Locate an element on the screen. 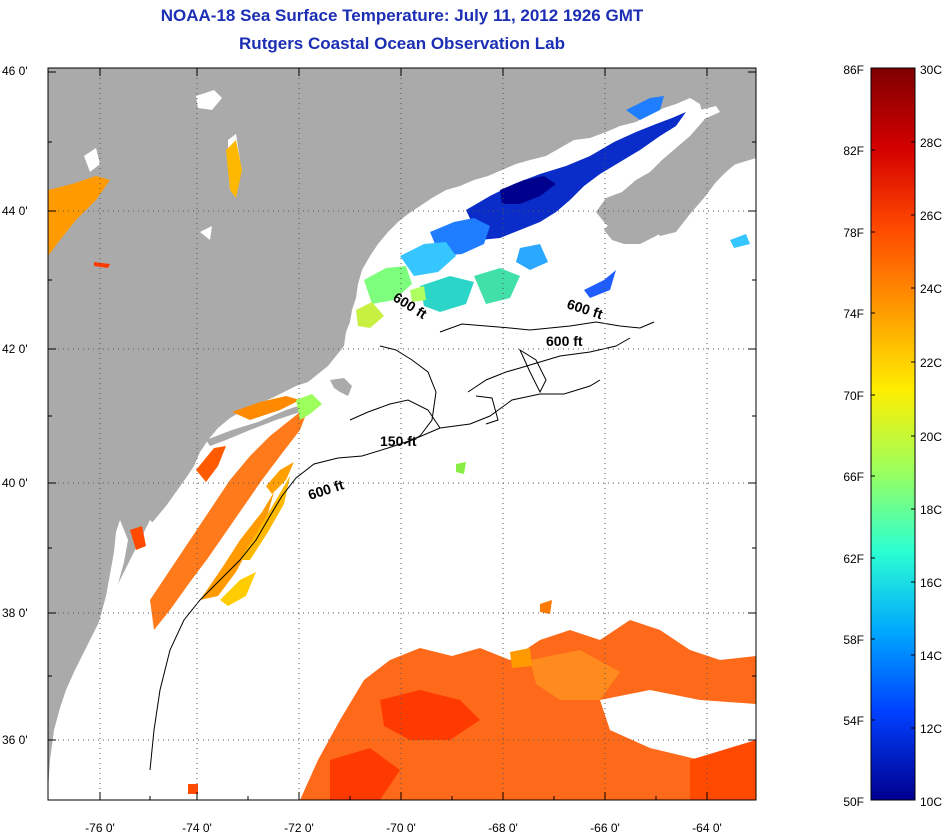 The width and height of the screenshot is (952, 840). colorbar-f-label: 74F is located at coordinates (853, 314).